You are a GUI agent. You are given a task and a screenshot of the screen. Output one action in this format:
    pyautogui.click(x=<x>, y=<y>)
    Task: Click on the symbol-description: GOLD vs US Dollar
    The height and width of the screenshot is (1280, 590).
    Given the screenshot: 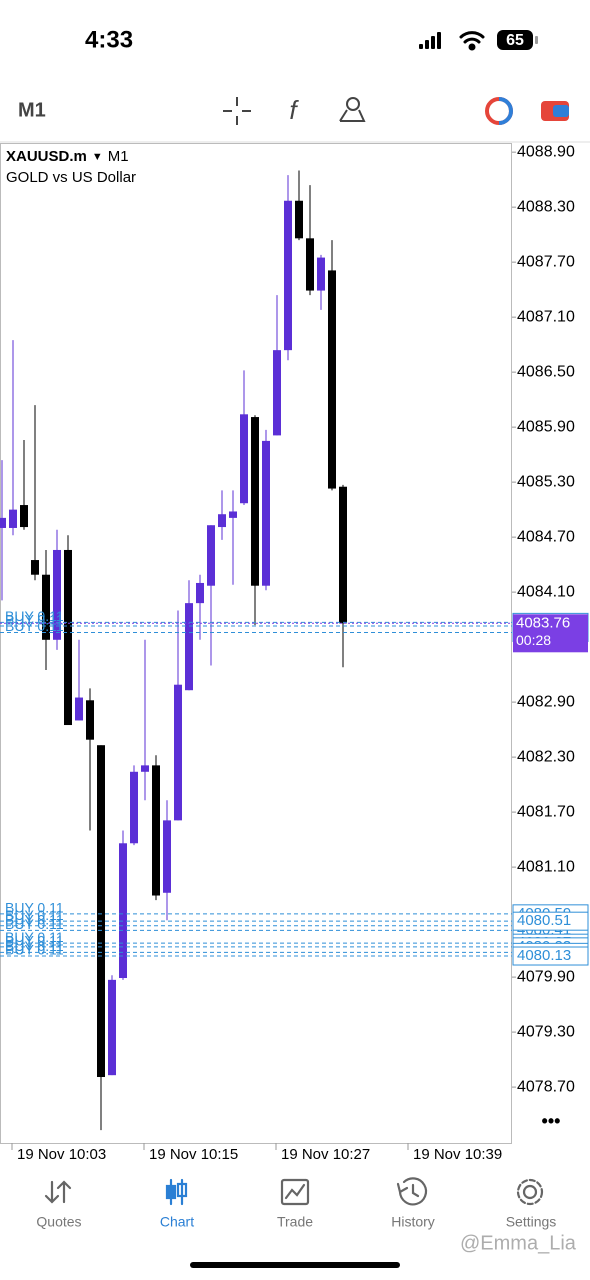 What is the action you would take?
    pyautogui.click(x=71, y=177)
    